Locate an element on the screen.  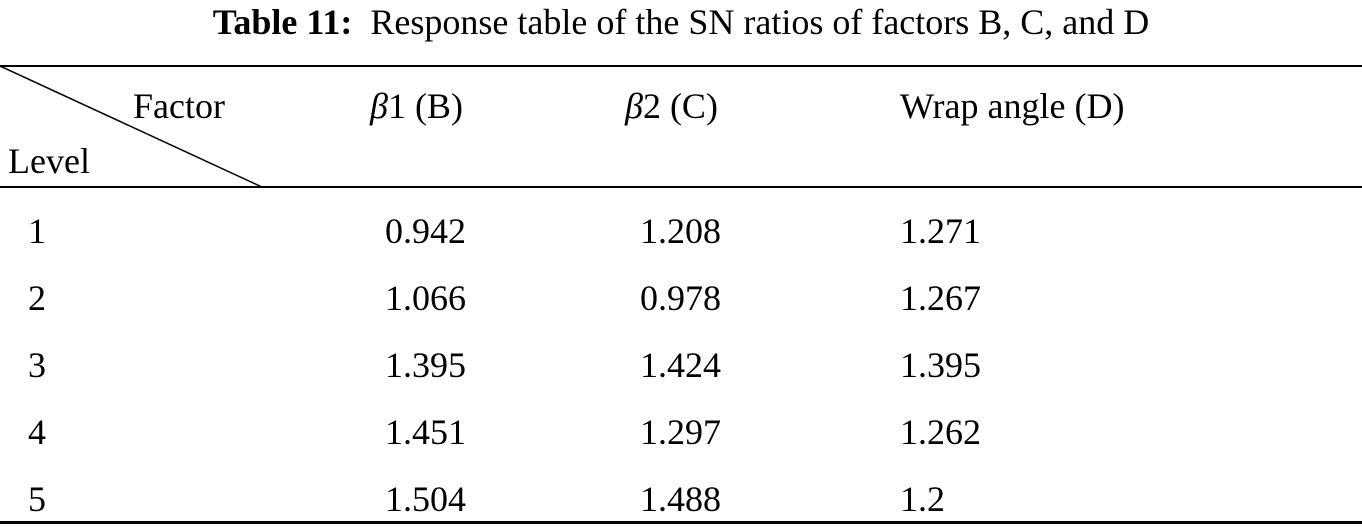
column-header-c: β2 (C) is located at coordinates (671, 106).